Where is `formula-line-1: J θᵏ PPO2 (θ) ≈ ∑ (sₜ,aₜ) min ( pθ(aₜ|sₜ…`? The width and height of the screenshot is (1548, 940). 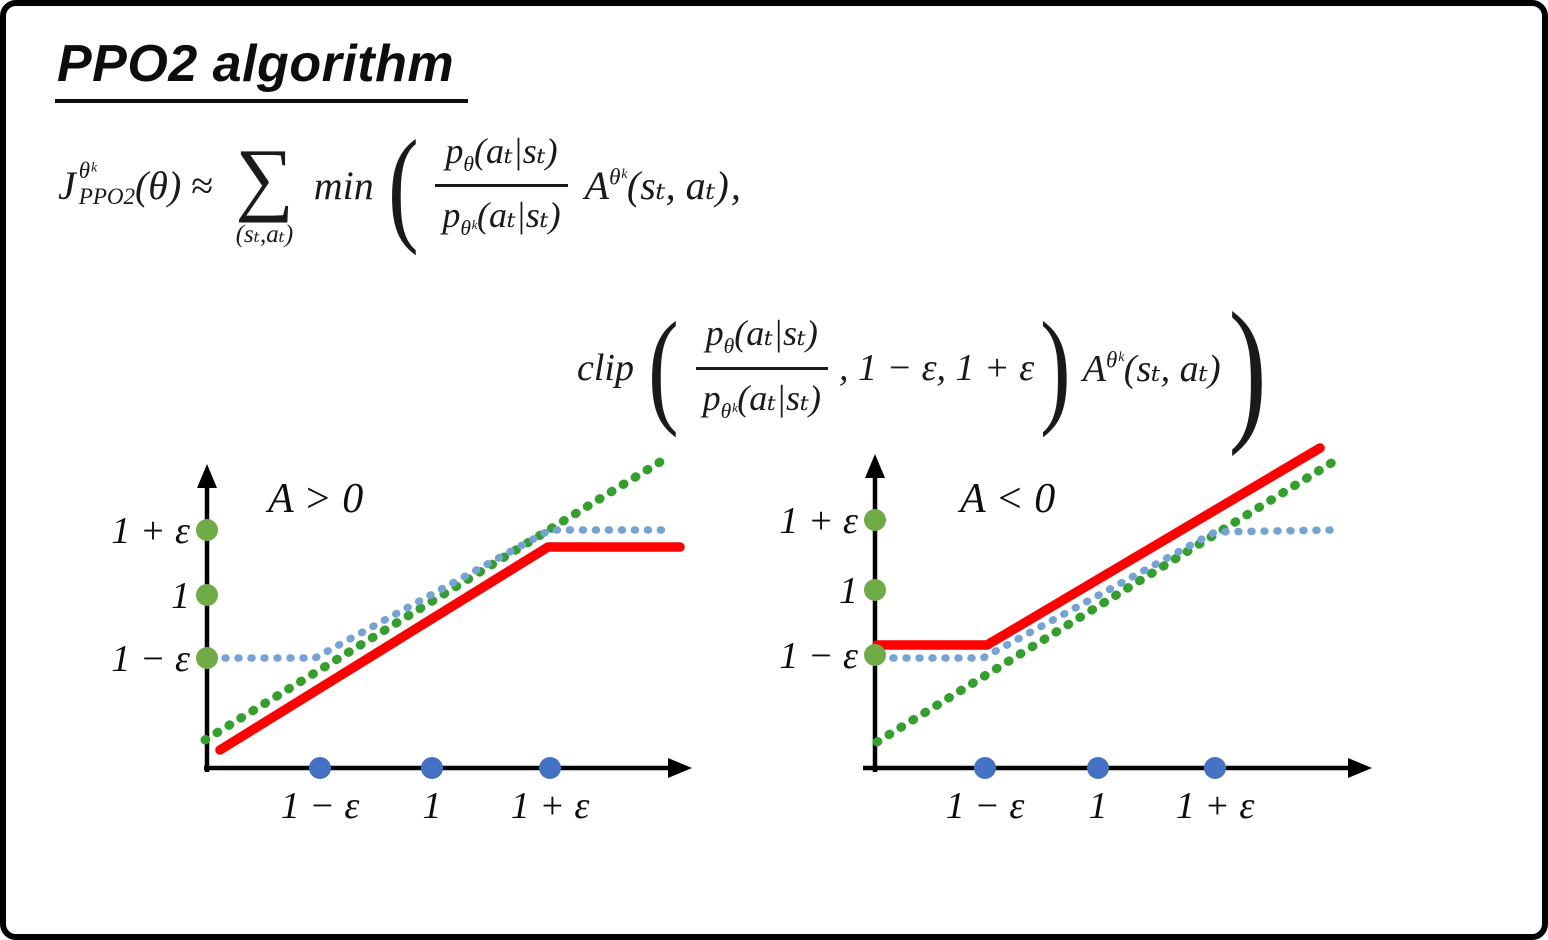
formula-line-1: J θᵏ PPO2 (θ) ≈ ∑ (sₜ,aₜ) min ( pθ(aₜ|sₜ… is located at coordinates (399, 185).